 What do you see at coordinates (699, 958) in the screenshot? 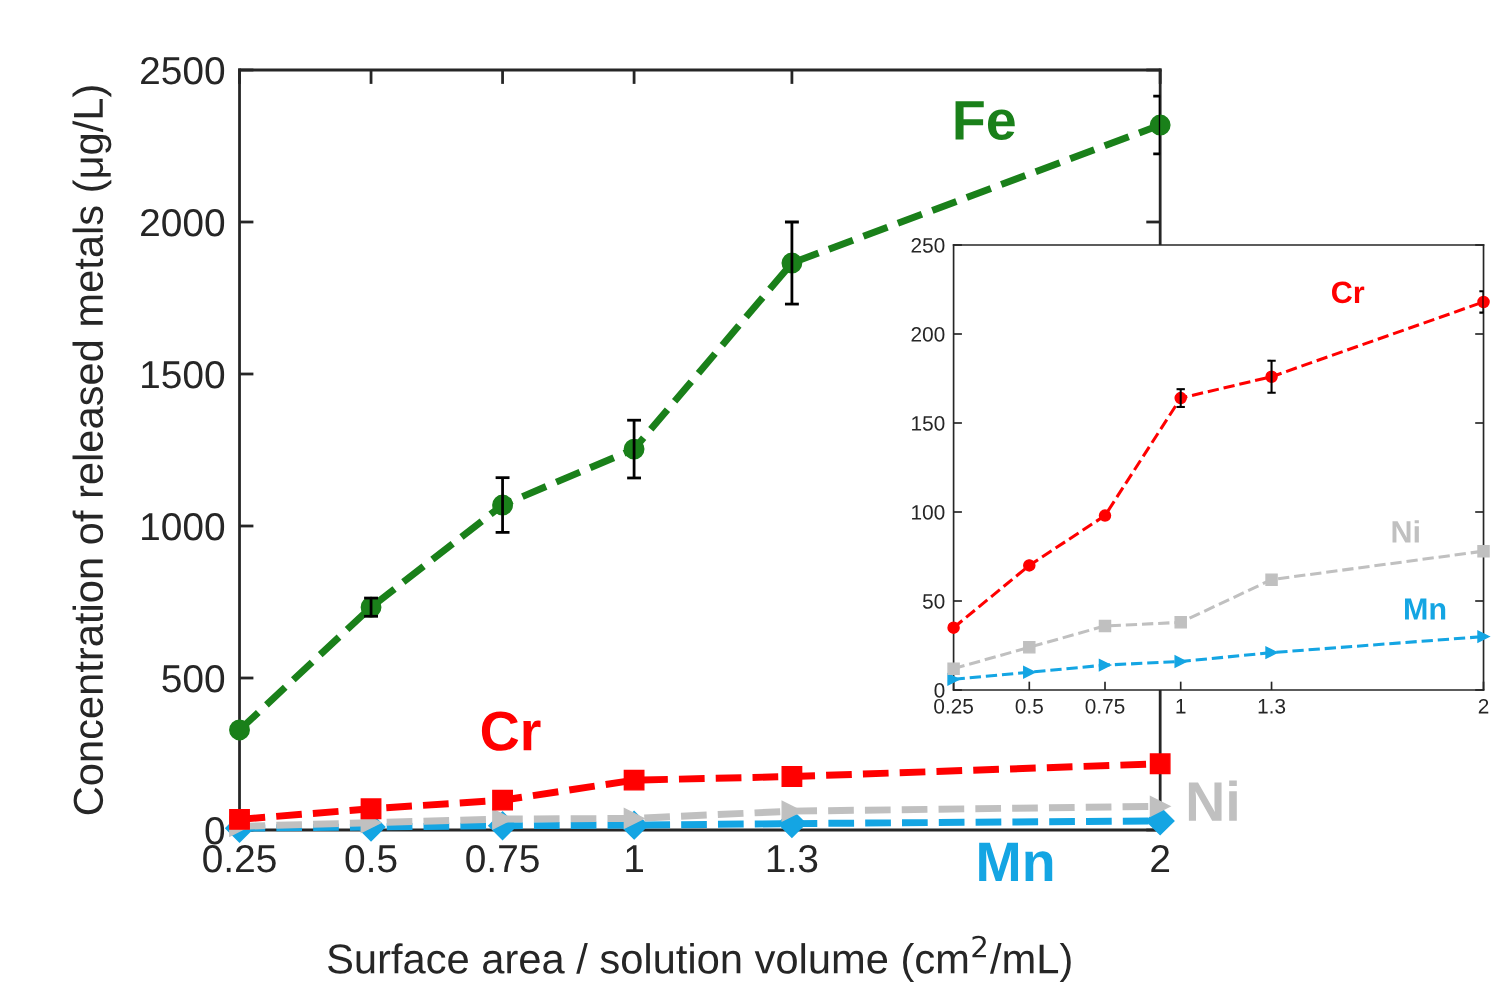
I see `x-axis-title: Surface area / solution volume (cm$^{2}$/mL)` at bounding box center [699, 958].